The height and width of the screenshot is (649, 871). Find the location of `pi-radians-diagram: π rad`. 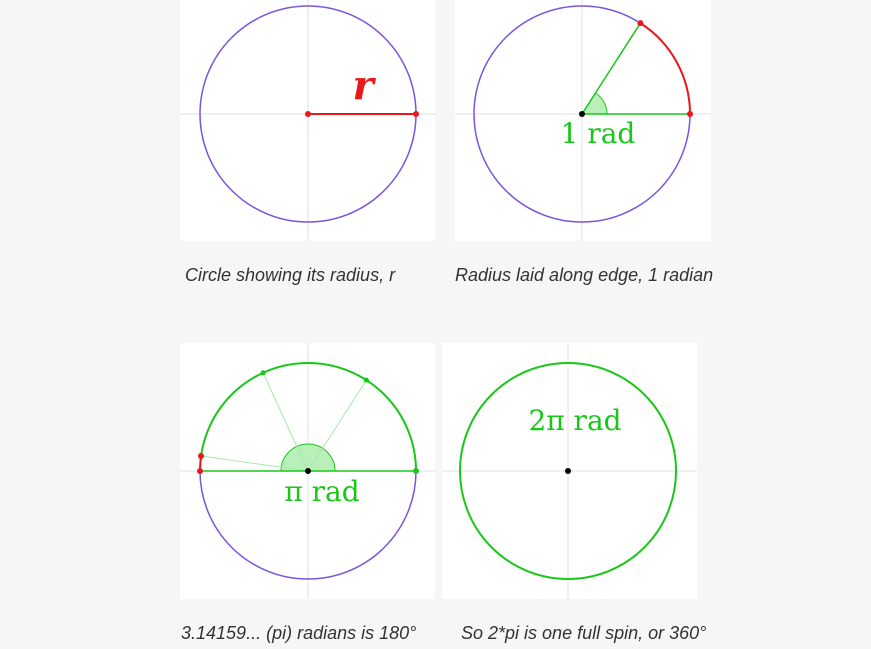

pi-radians-diagram: π rad is located at coordinates (307, 471).